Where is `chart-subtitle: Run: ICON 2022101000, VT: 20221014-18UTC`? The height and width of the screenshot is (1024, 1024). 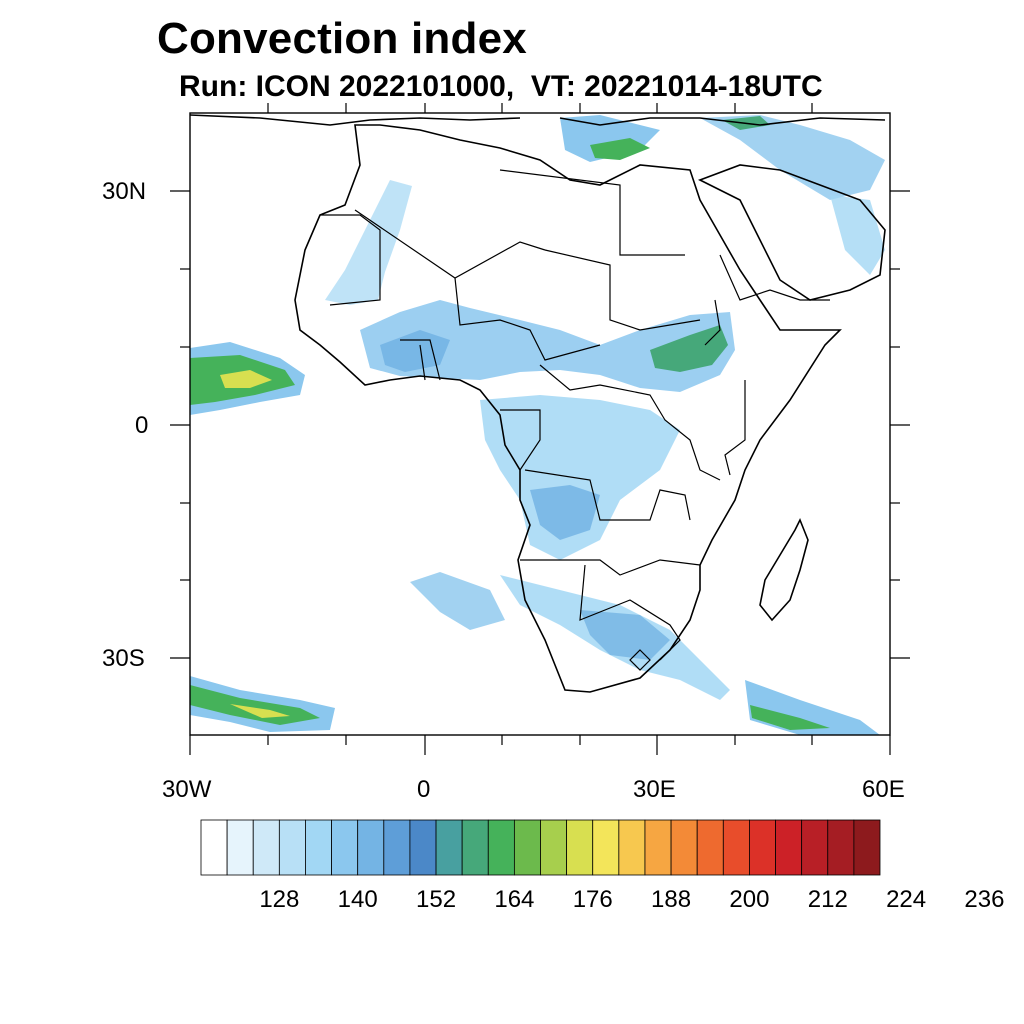 chart-subtitle: Run: ICON 2022101000, VT: 20221014-18UTC is located at coordinates (501, 86).